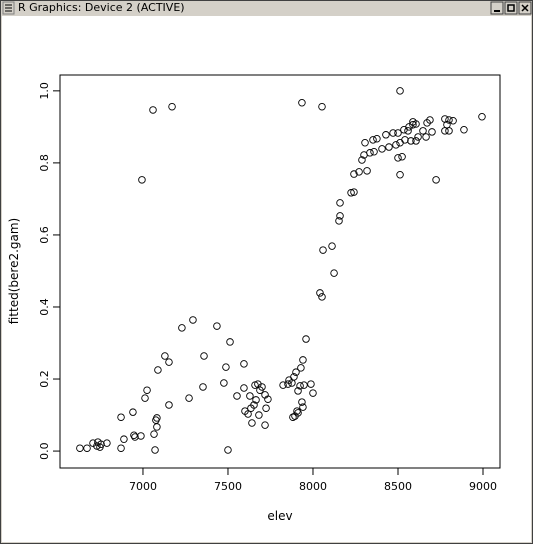  Describe the element at coordinates (44, 307) in the screenshot. I see `y-tick-label: 0.4` at that location.